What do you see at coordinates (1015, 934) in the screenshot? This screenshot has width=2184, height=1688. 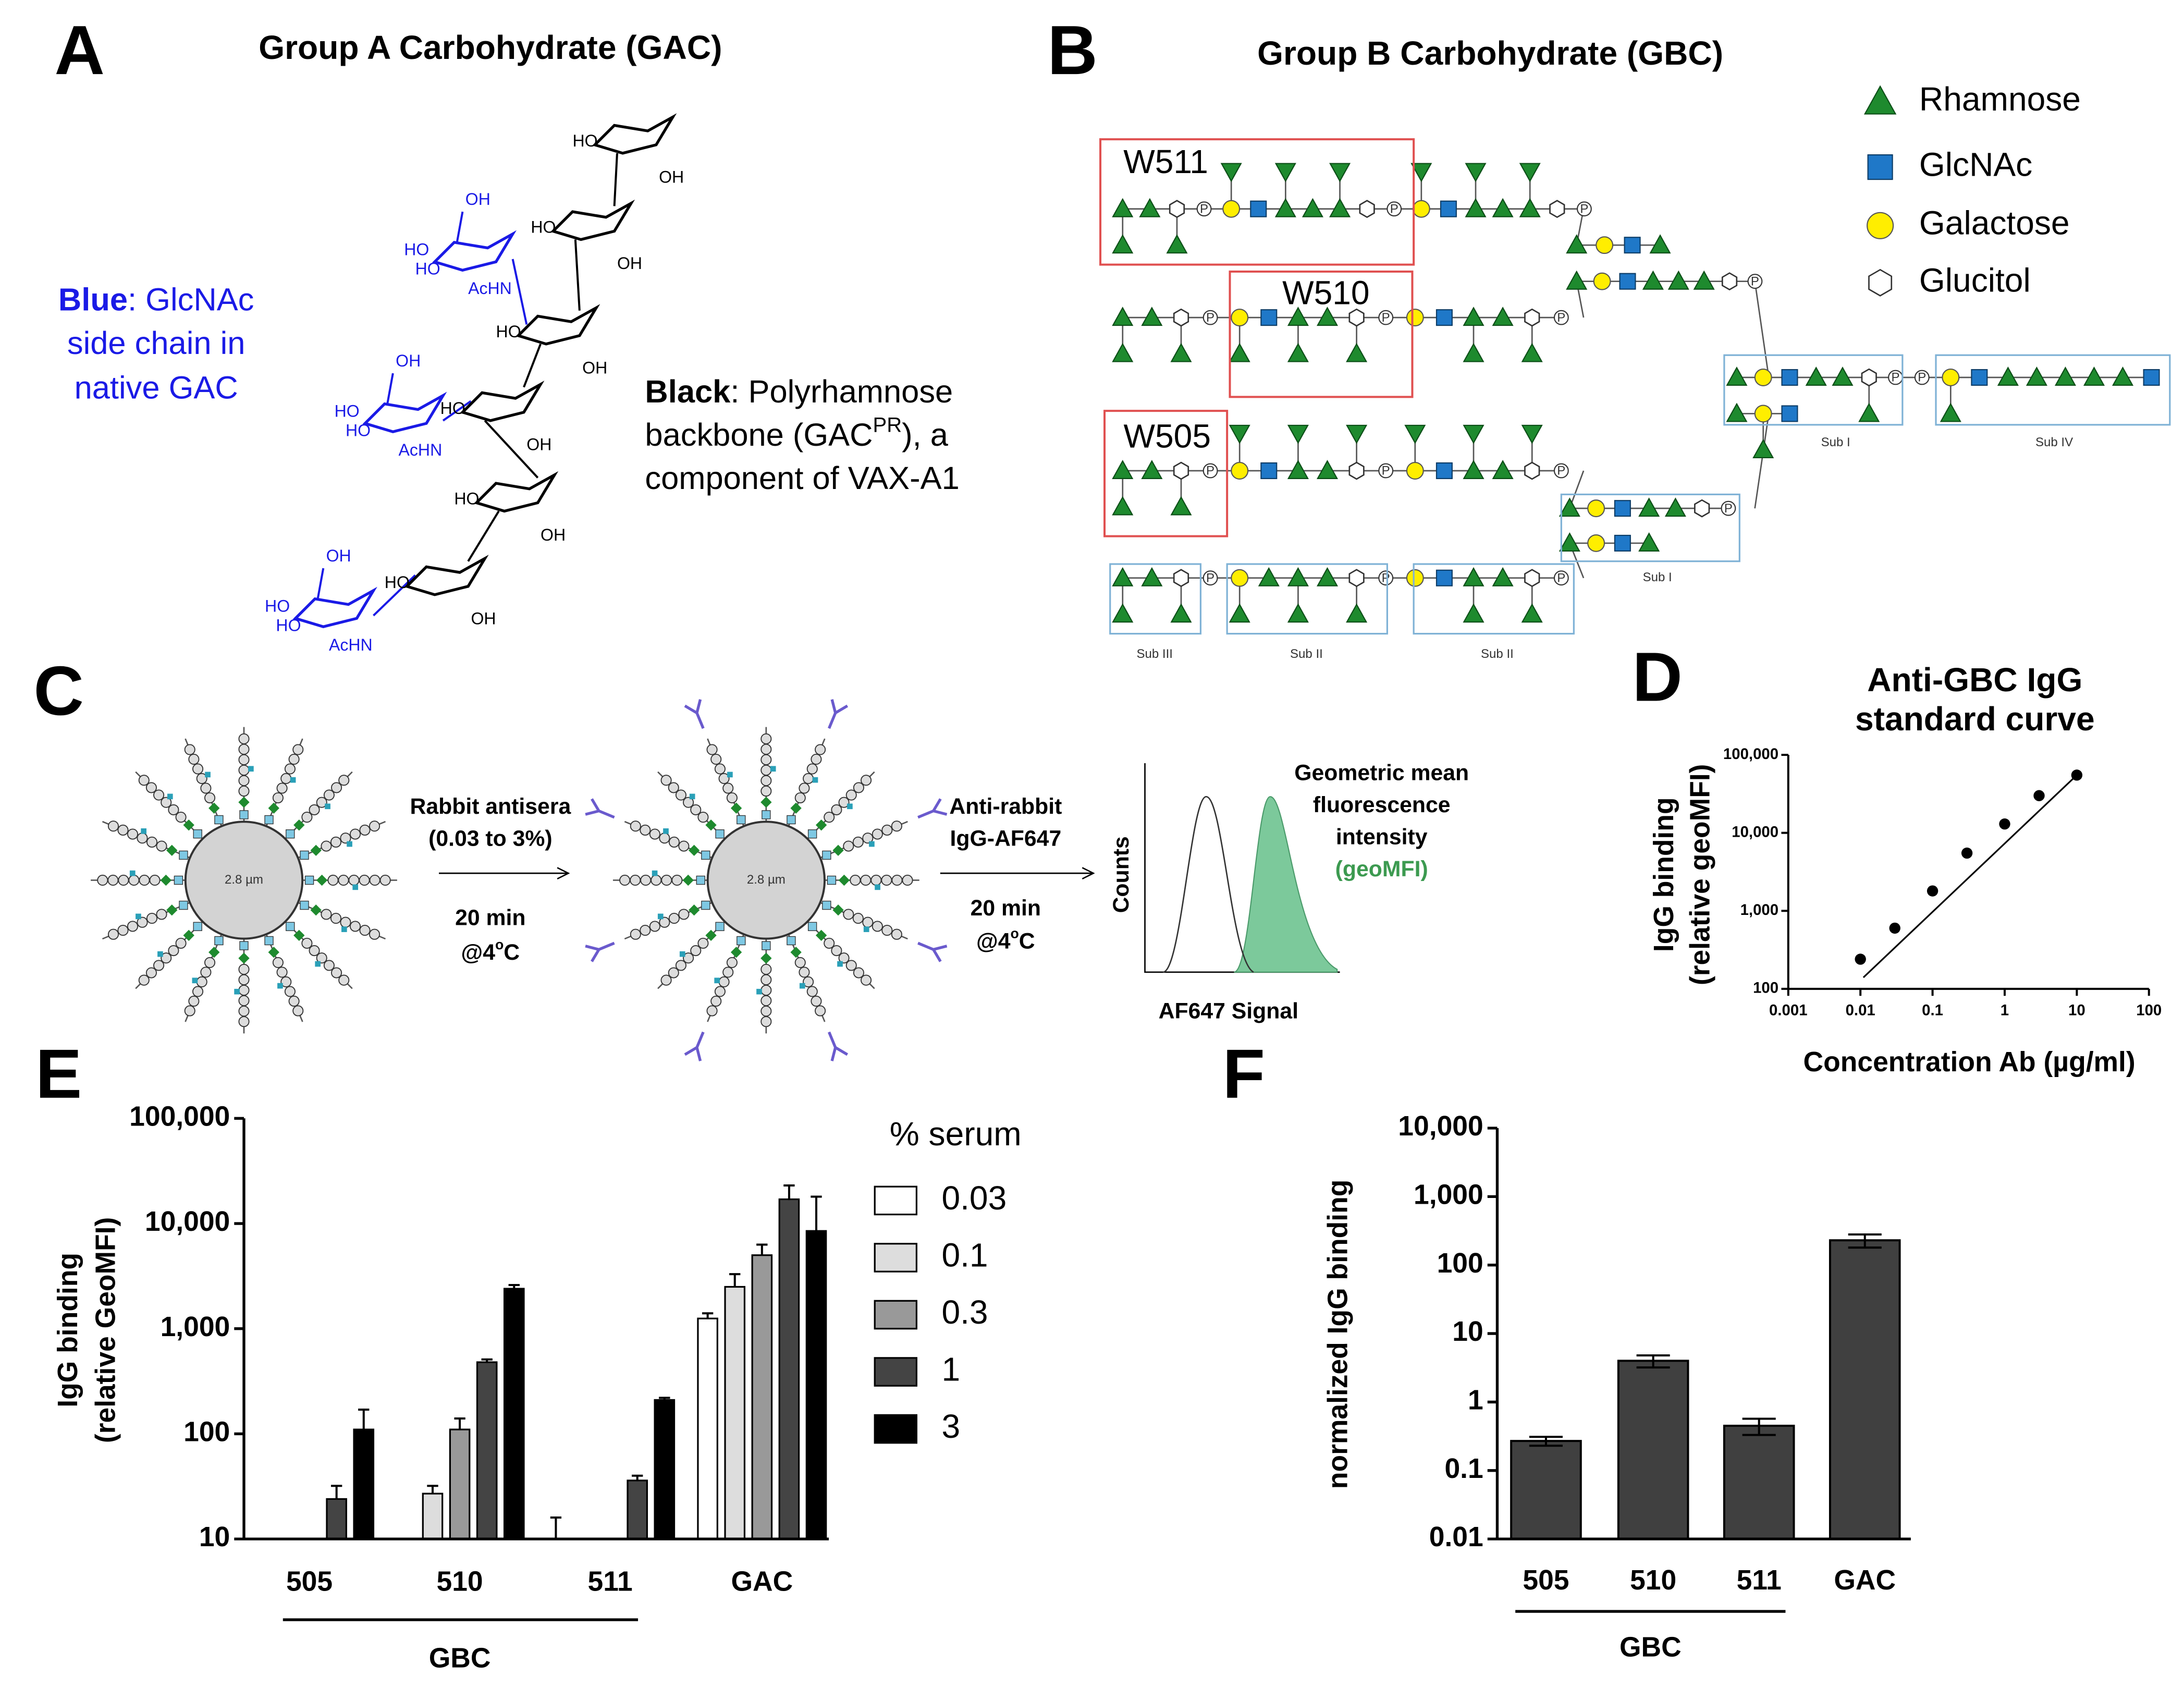 I see `temp-sup: o` at bounding box center [1015, 934].